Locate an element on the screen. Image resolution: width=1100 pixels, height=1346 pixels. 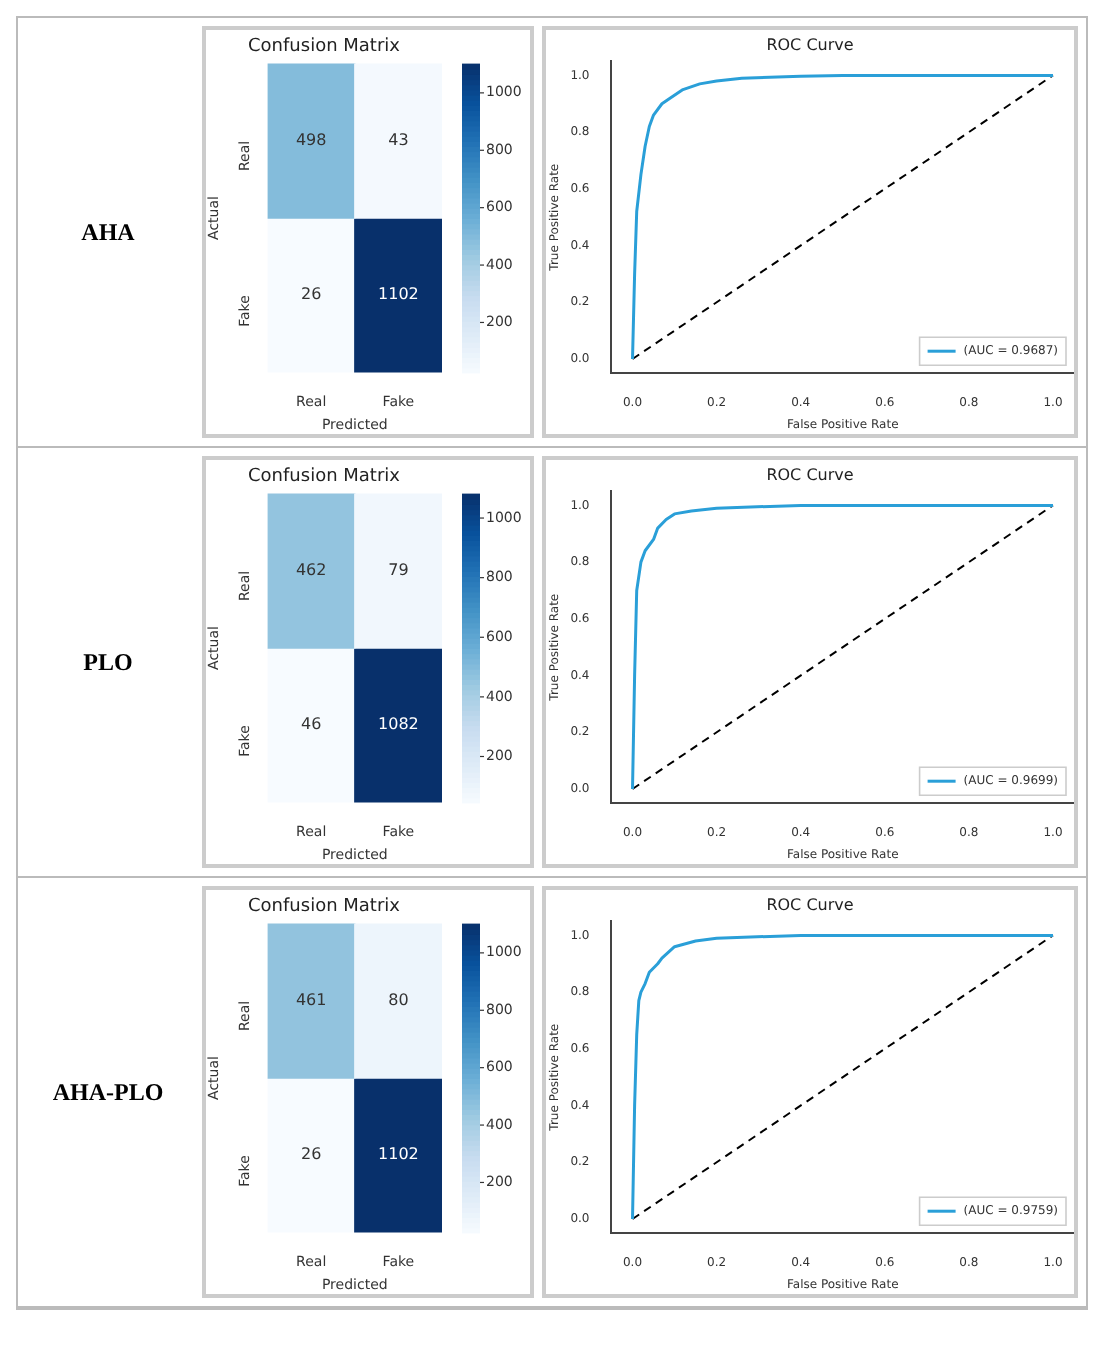
data-label: 43 is located at coordinates (398, 139).